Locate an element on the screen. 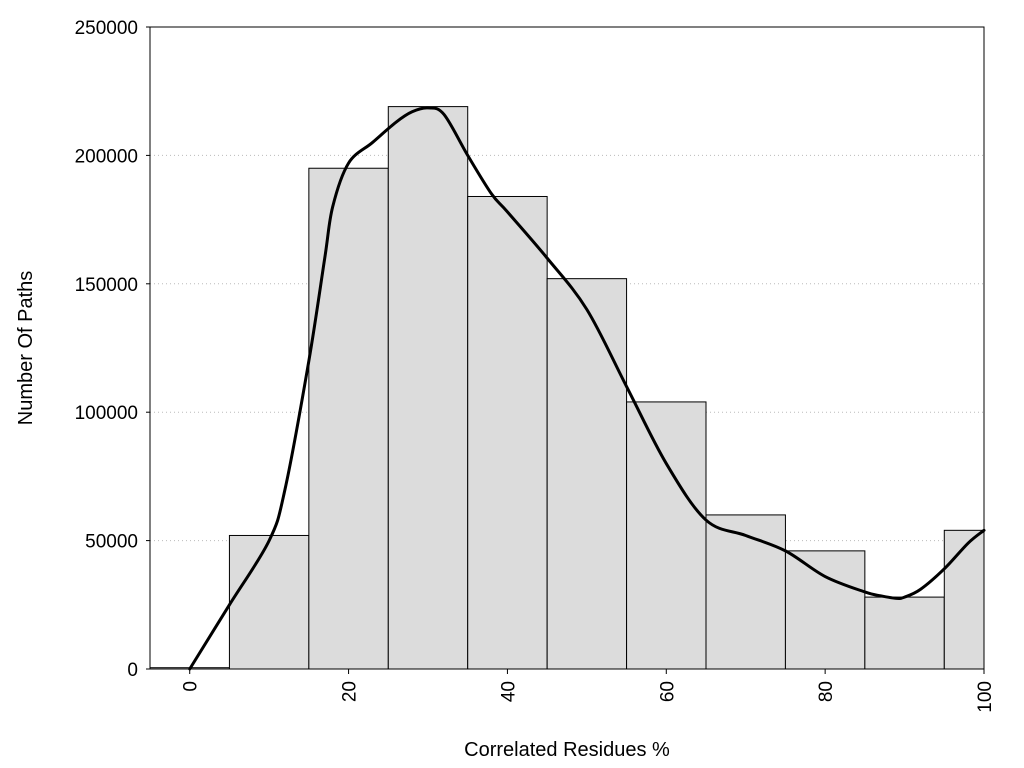  y-axis-label: Number Of Paths is located at coordinates (26, 348).